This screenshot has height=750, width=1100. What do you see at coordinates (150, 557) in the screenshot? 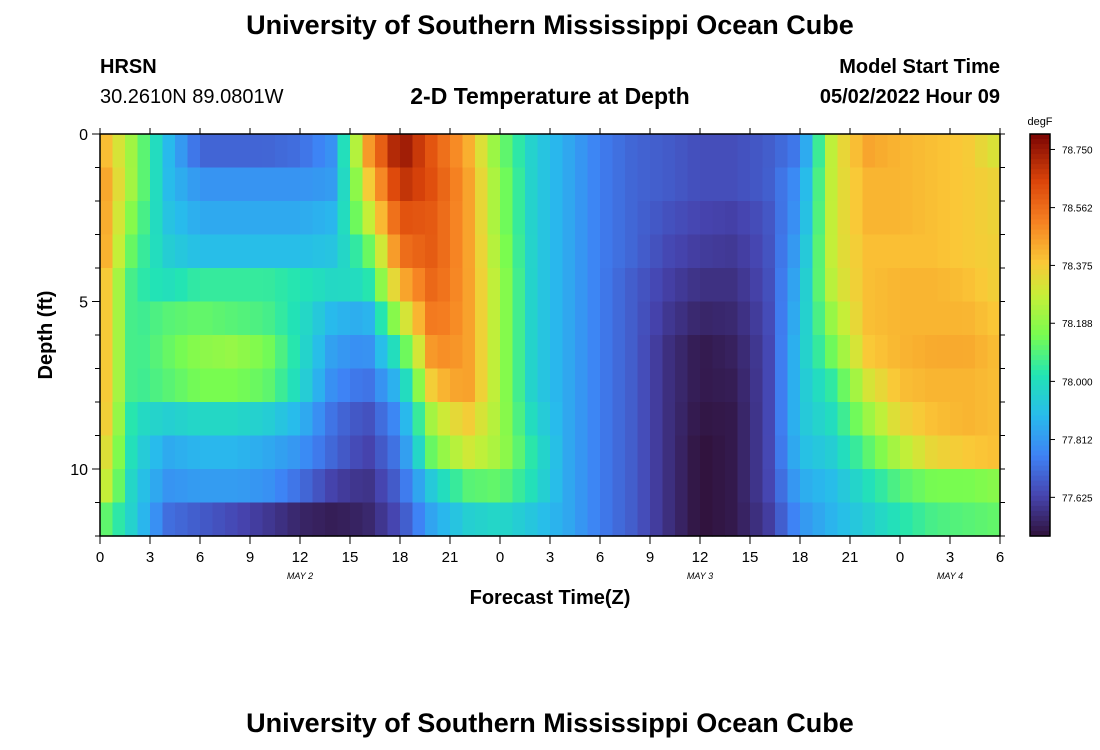
I see `x-tick-label: 3` at bounding box center [150, 557].